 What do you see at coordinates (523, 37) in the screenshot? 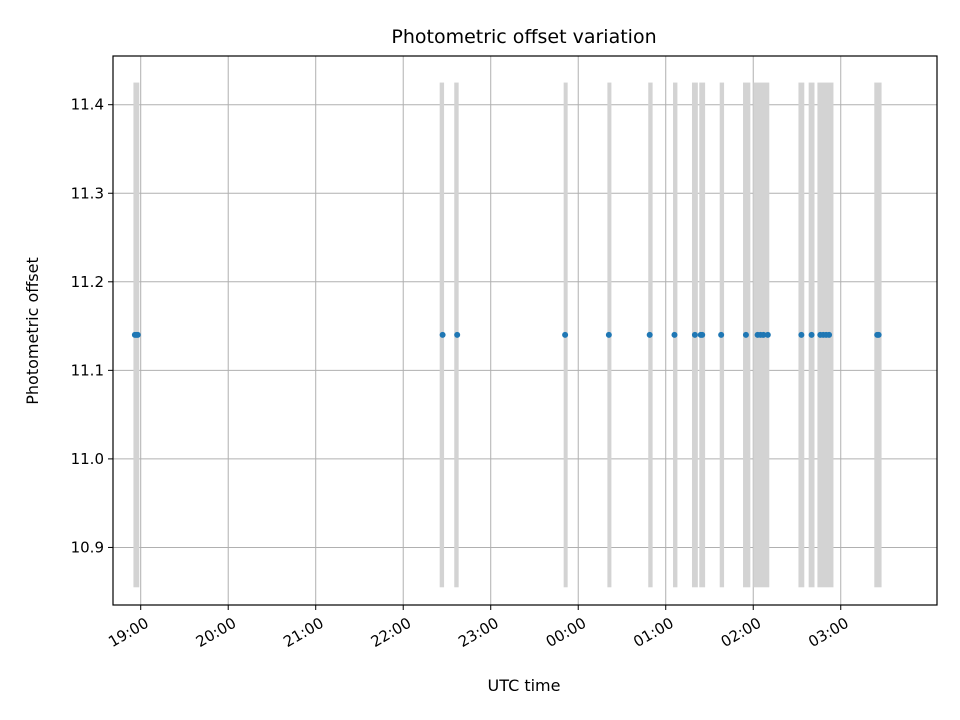
I see `chart-title: Photometric offset variation` at bounding box center [523, 37].